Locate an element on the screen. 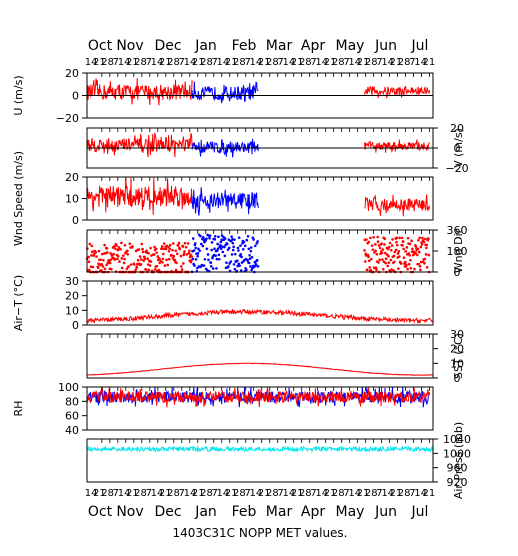 The image size is (518, 556). day-label-top-15: 7 is located at coordinates (215, 62).